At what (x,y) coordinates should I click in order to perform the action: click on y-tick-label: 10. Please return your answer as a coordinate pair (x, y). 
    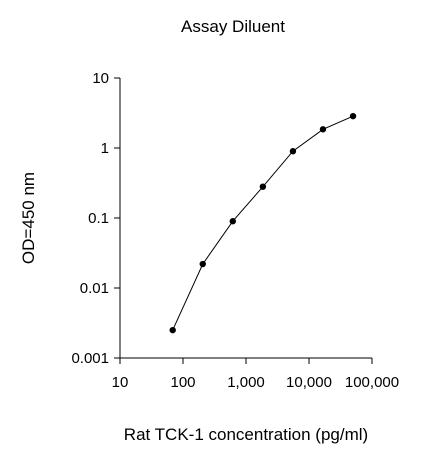
    Looking at the image, I should click on (100, 78).